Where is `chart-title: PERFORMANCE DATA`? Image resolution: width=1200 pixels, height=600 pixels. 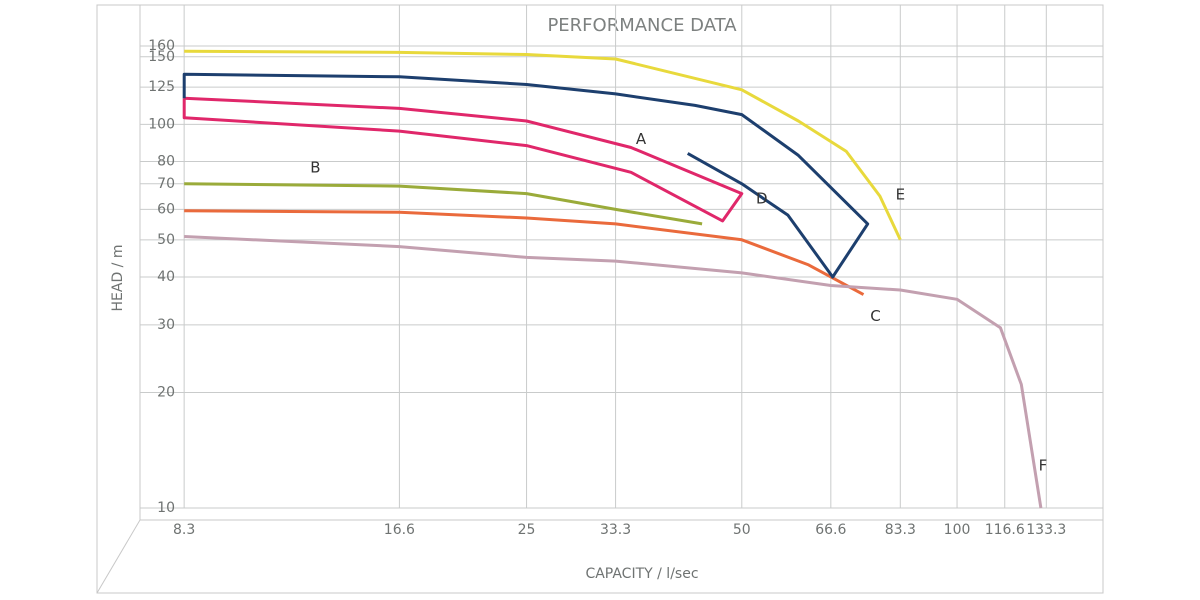
chart-title: PERFORMANCE DATA is located at coordinates (642, 25).